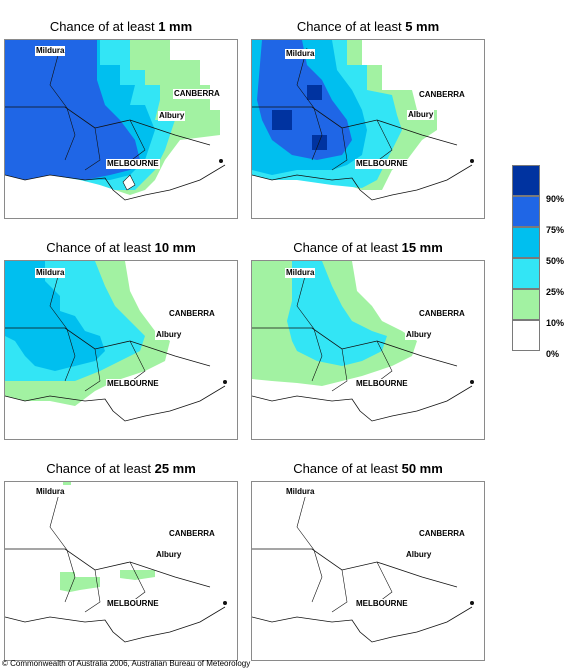 Image resolution: width=570 pixels, height=671 pixels. I want to click on panel-title: Chance of at least 1 mm, so click(121, 26).